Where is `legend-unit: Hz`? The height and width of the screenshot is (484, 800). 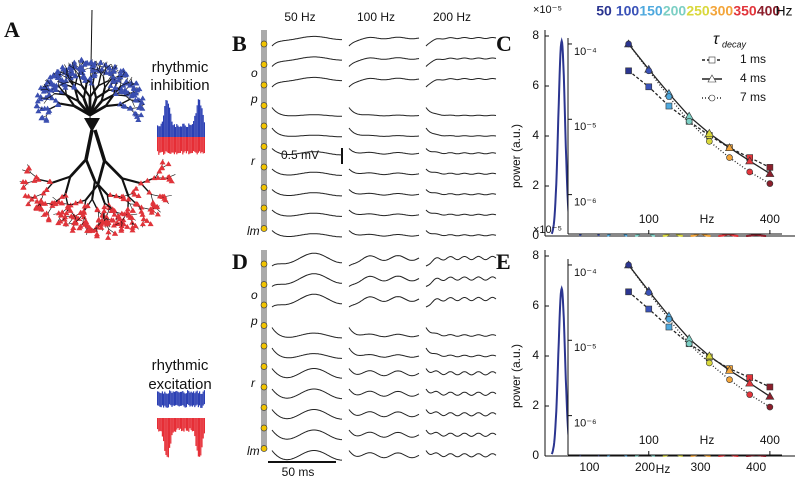
legend-unit: Hz is located at coordinates (783, 11).